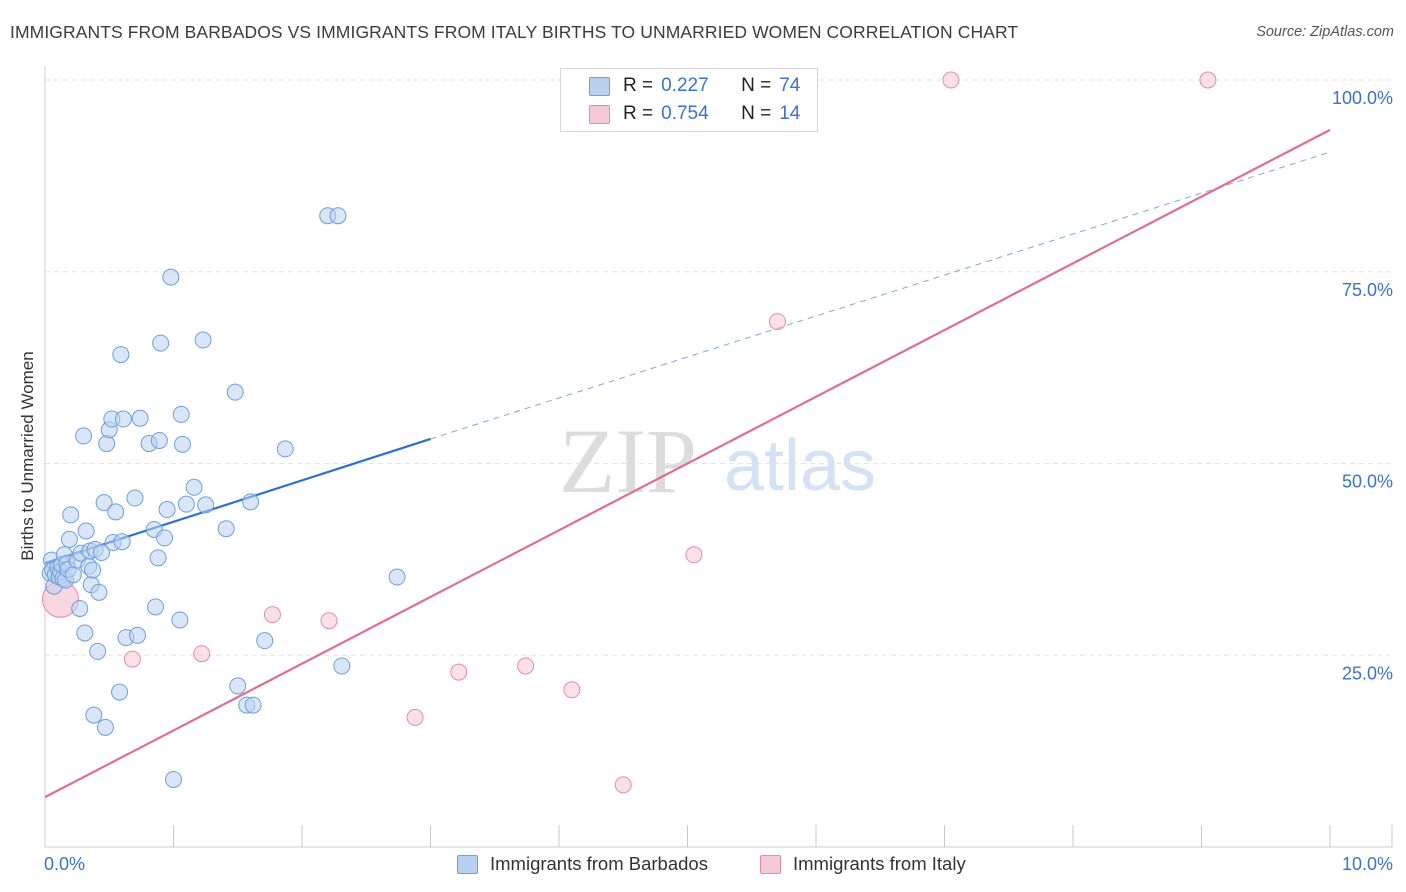  What do you see at coordinates (800, 466) in the screenshot?
I see `watermark-atlas: atlas` at bounding box center [800, 466].